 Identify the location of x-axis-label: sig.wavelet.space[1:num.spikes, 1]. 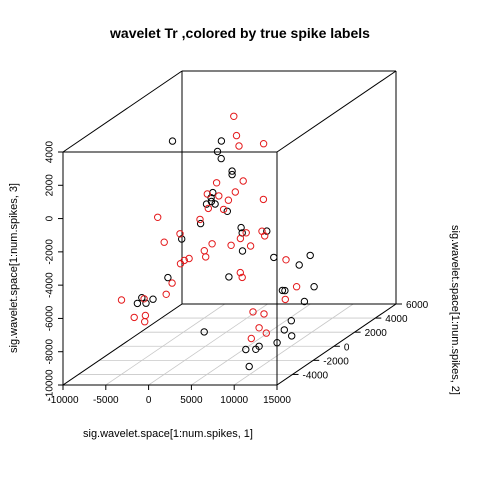
(168, 434).